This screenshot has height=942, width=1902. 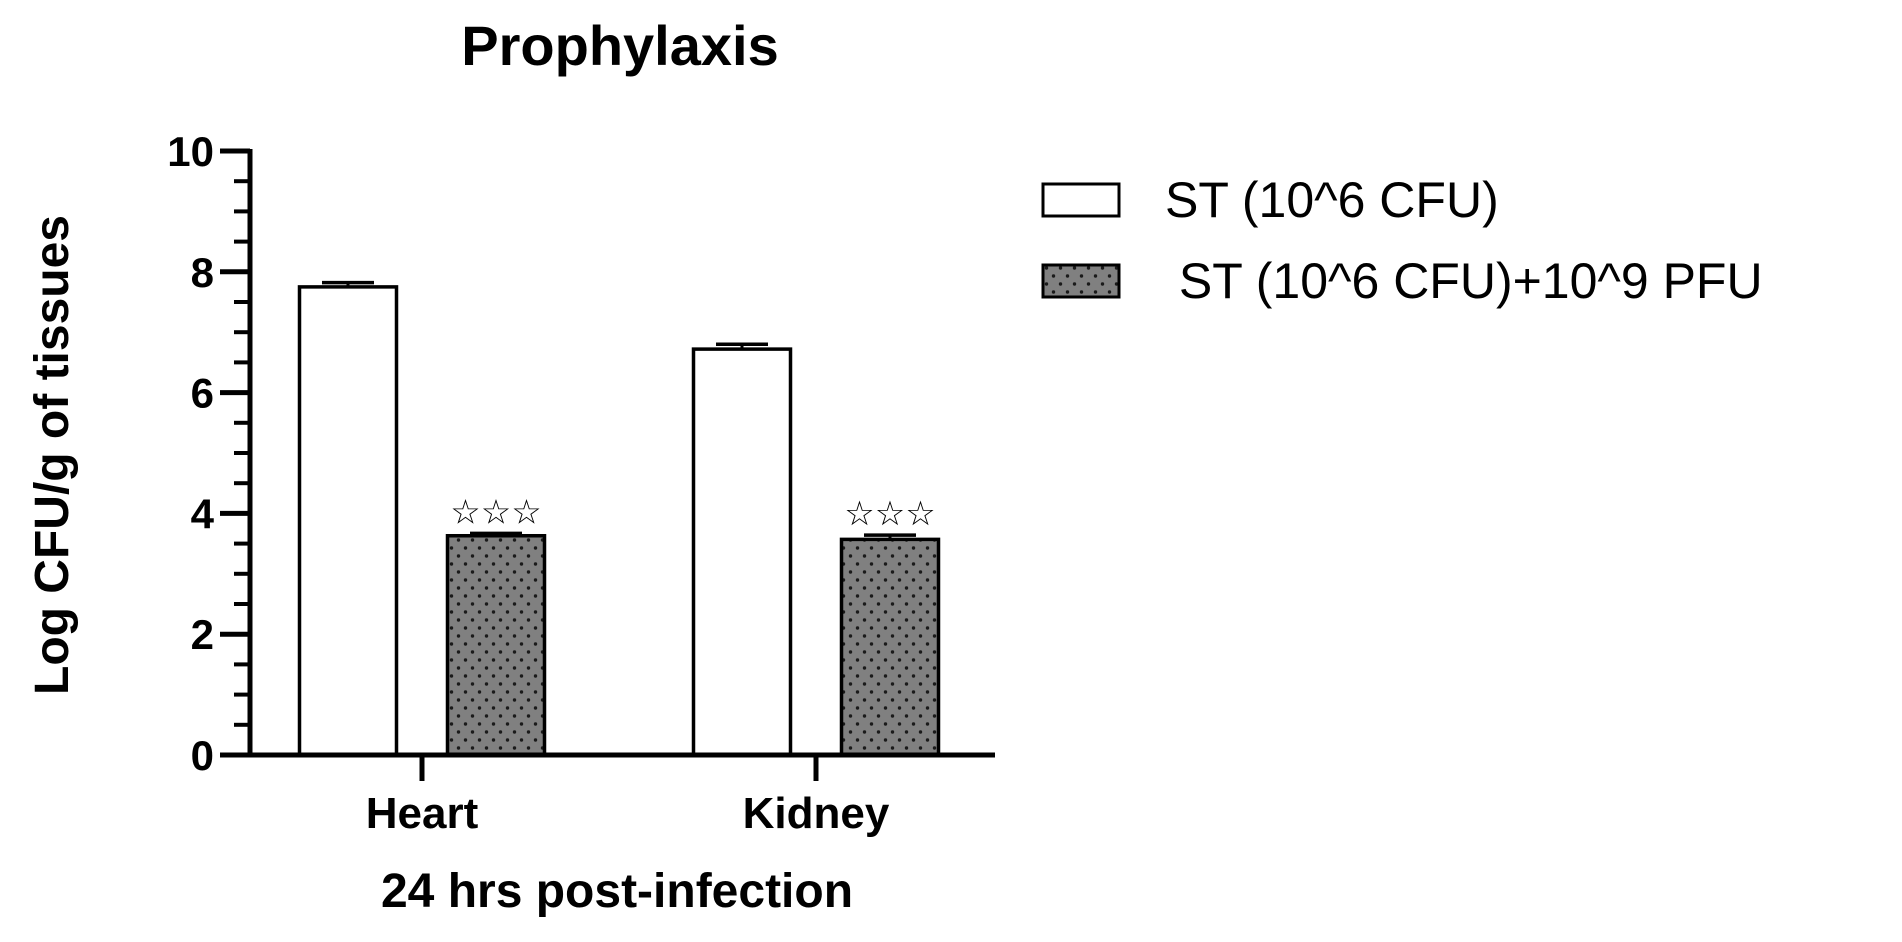 I want to click on x-axis-label: 24 hrs post-infection, so click(x=617, y=891).